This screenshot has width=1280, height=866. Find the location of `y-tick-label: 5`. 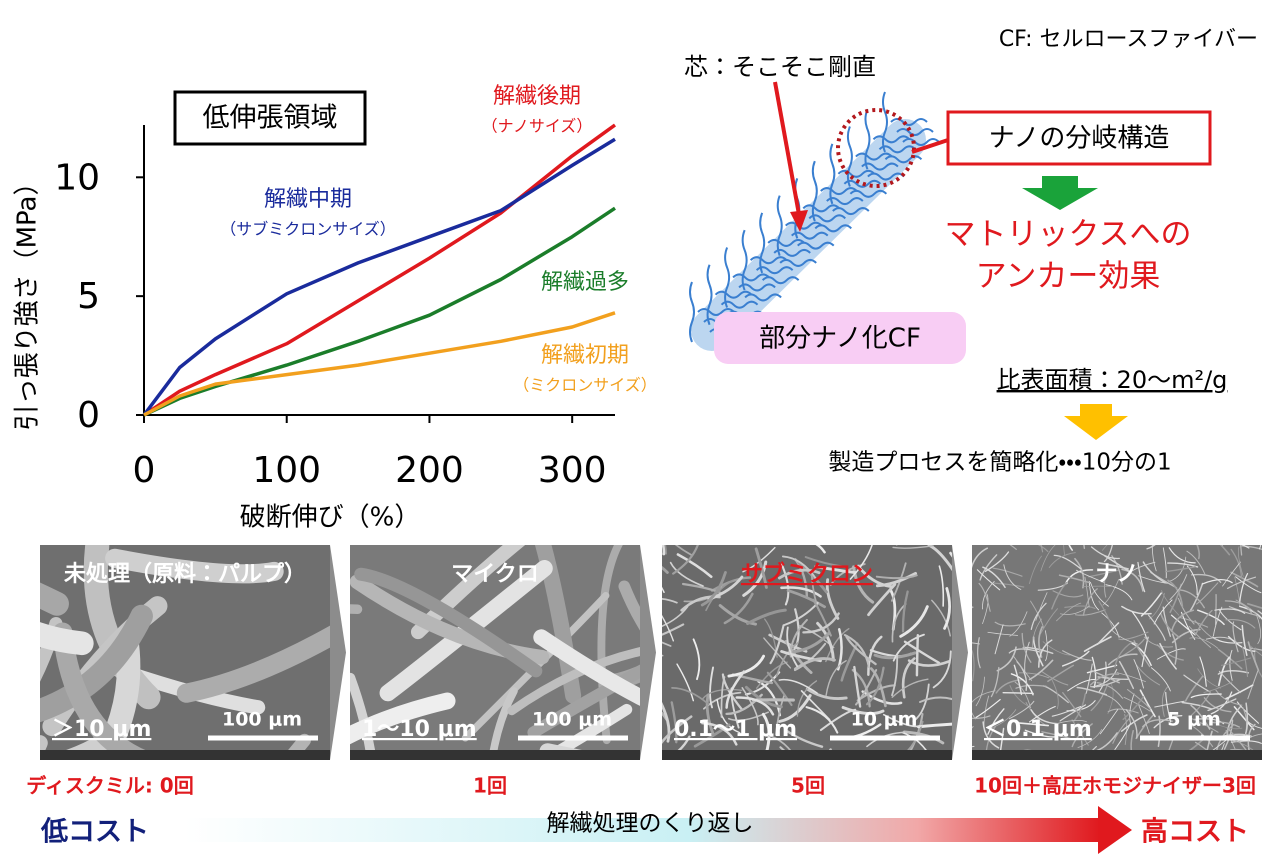

y-tick-label: 5 is located at coordinates (88, 296).